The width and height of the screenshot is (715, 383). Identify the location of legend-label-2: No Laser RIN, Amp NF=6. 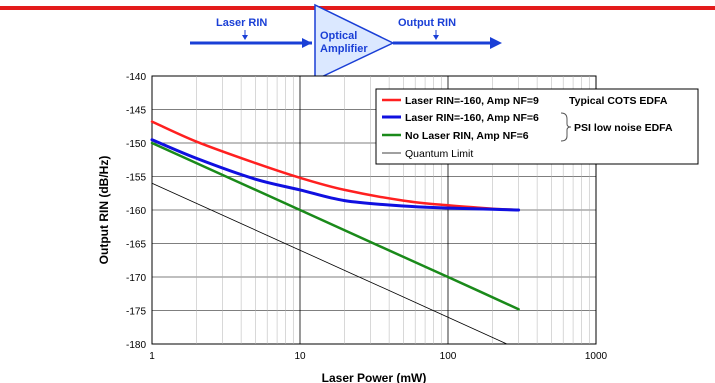
(467, 136).